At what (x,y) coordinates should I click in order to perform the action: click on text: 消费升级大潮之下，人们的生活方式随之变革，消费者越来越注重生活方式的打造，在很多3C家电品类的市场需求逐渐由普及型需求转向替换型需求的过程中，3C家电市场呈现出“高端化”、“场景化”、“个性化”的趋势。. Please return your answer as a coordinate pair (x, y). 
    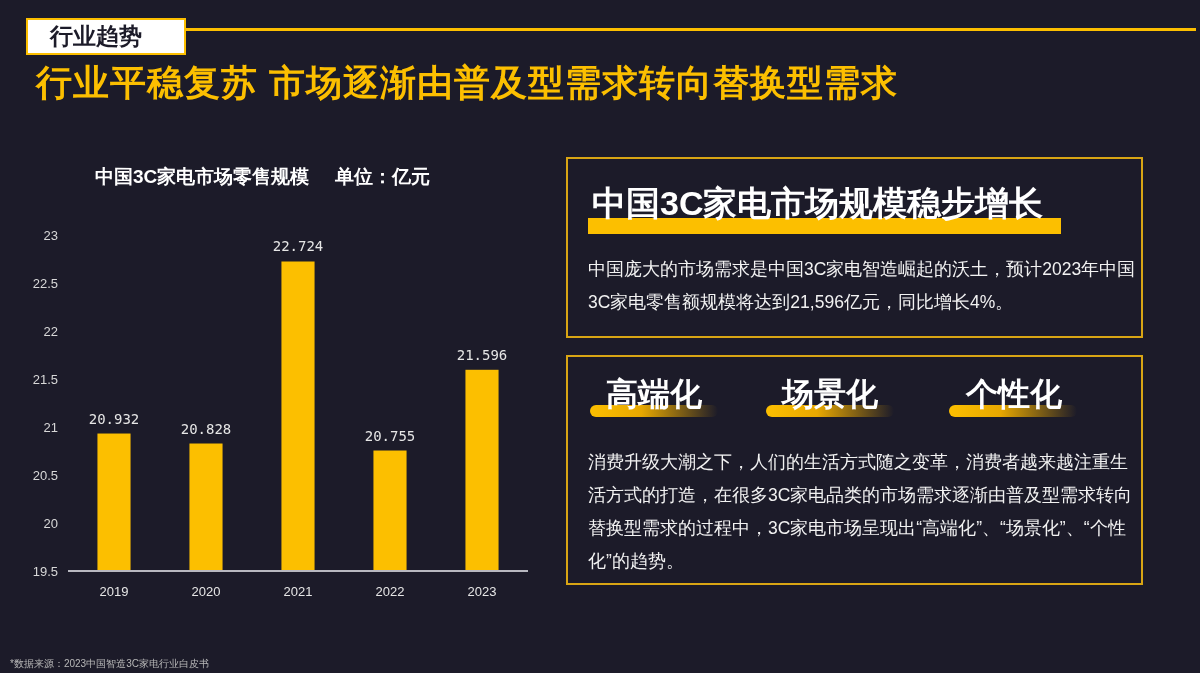
    Looking at the image, I should click on (861, 512).